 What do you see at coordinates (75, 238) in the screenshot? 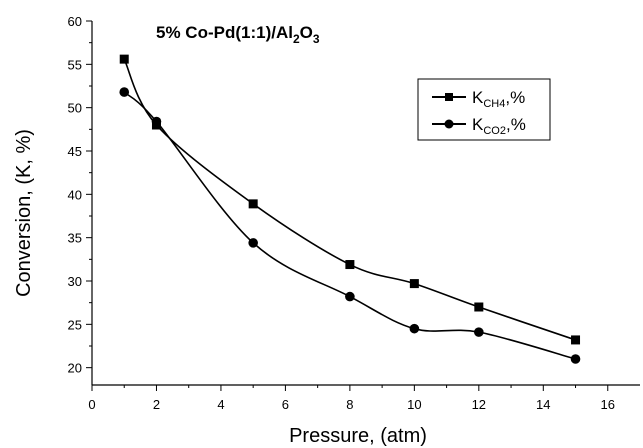
I see `y-tick-label: 35` at bounding box center [75, 238].